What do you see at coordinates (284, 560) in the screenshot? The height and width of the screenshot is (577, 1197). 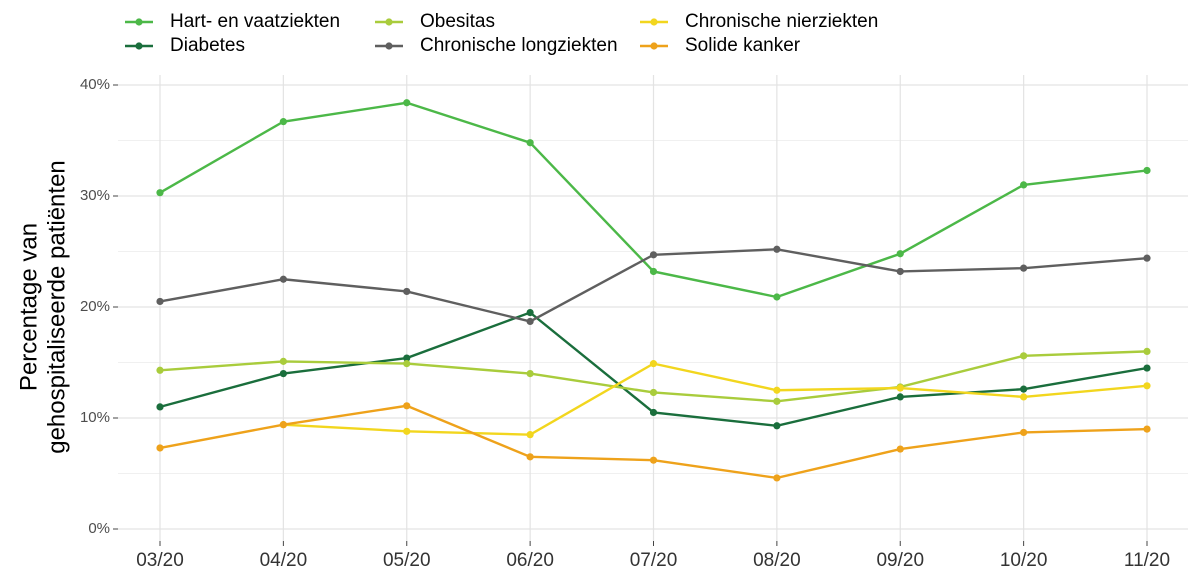 I see `x-tick-label: 04/20` at bounding box center [284, 560].